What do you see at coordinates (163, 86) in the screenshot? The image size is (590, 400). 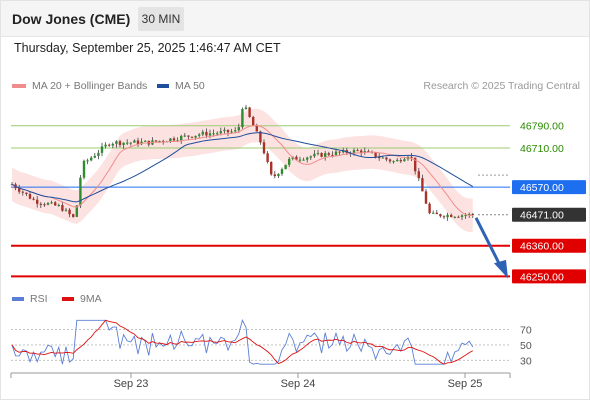 I see `ma50-swatch` at bounding box center [163, 86].